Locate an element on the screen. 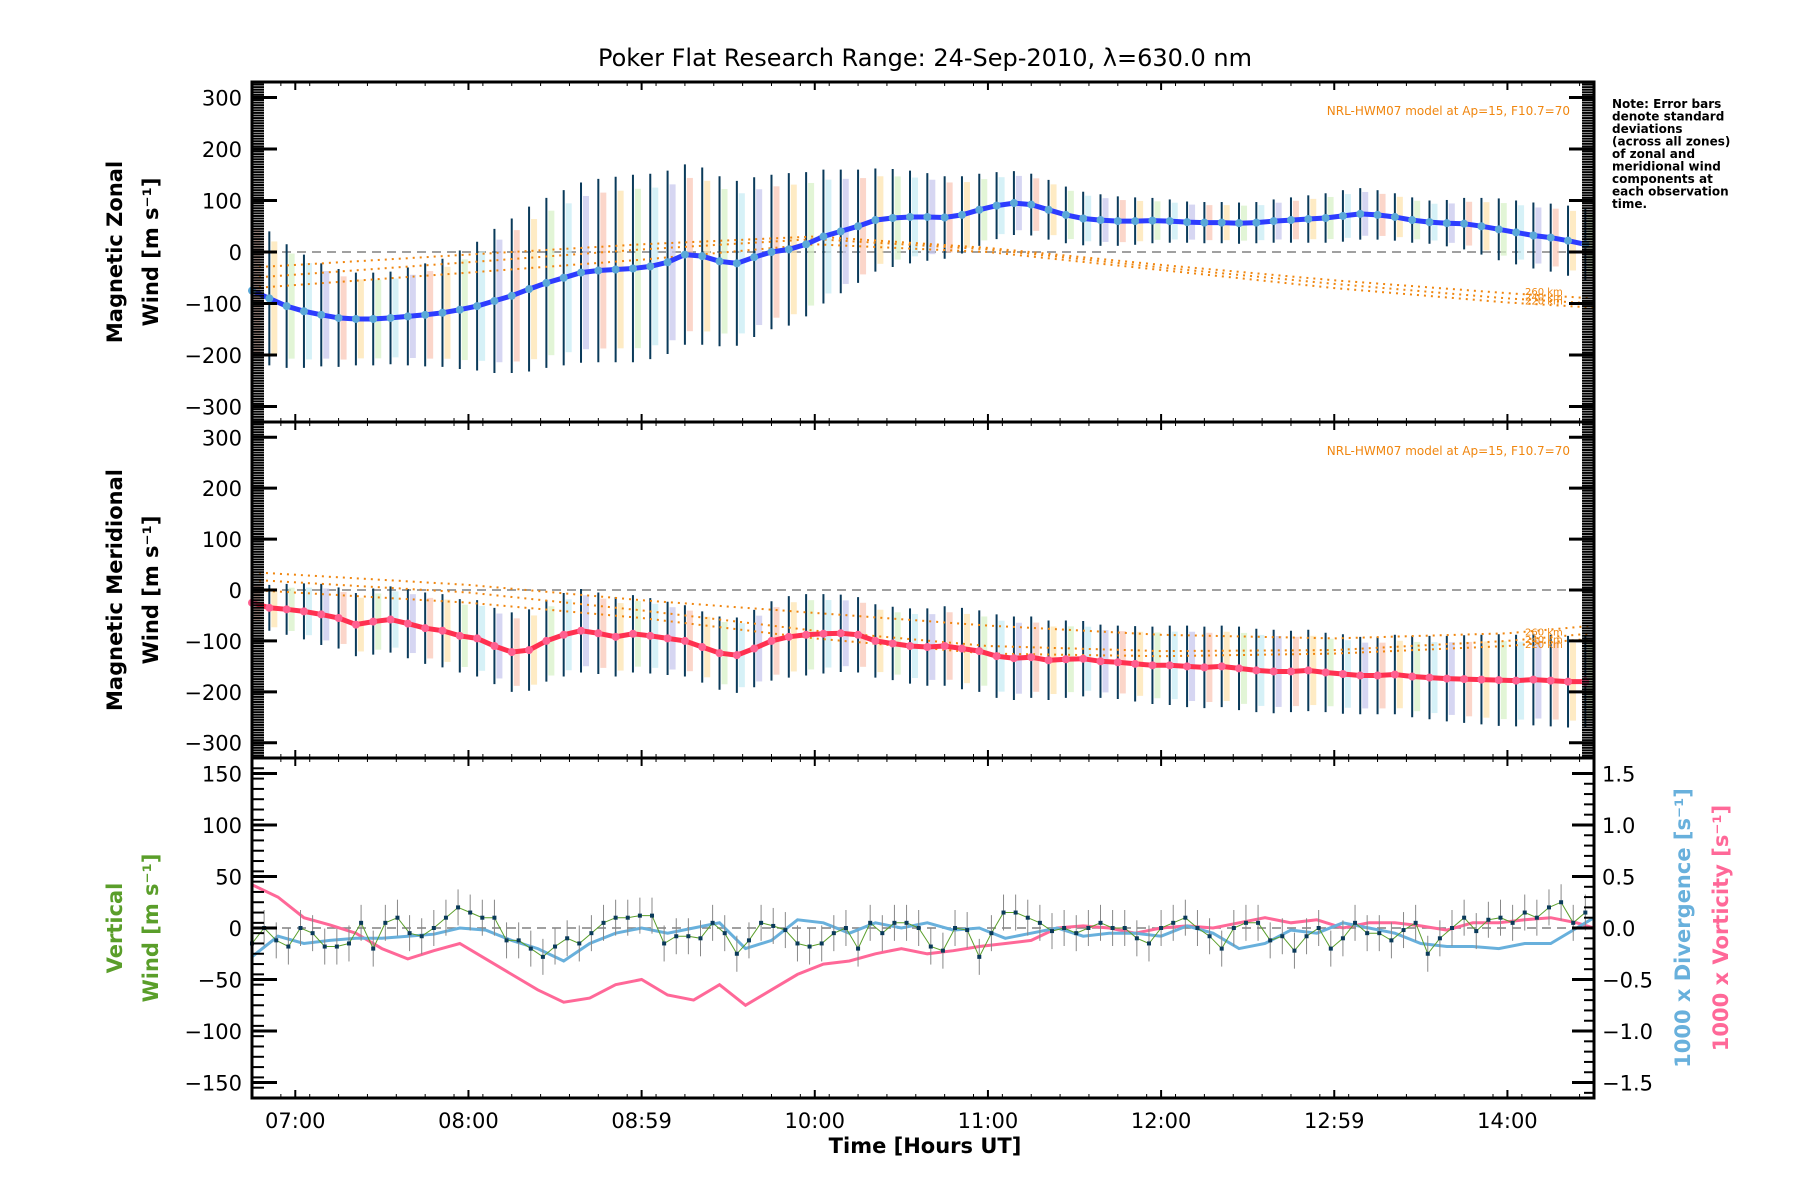 This screenshot has width=1800, height=1200. x-tick-label: 14:00 is located at coordinates (1507, 1121).